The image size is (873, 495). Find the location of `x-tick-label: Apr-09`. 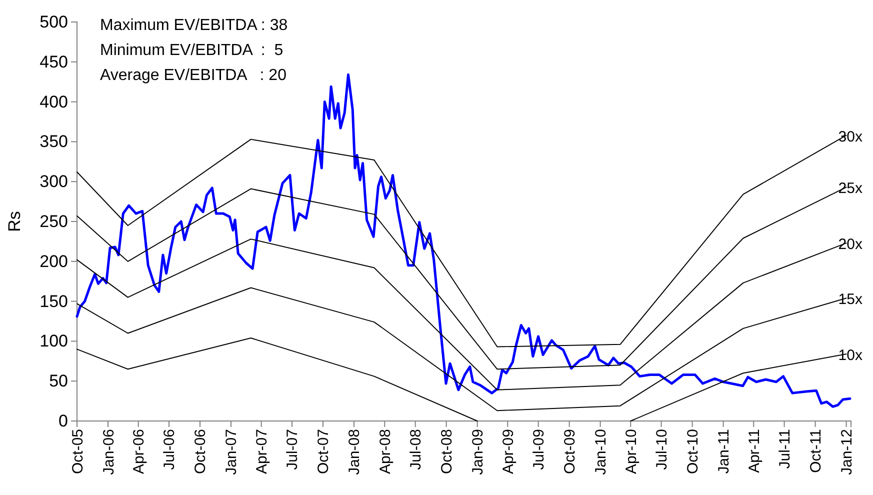

x-tick-label: Apr-09 is located at coordinates (508, 451).